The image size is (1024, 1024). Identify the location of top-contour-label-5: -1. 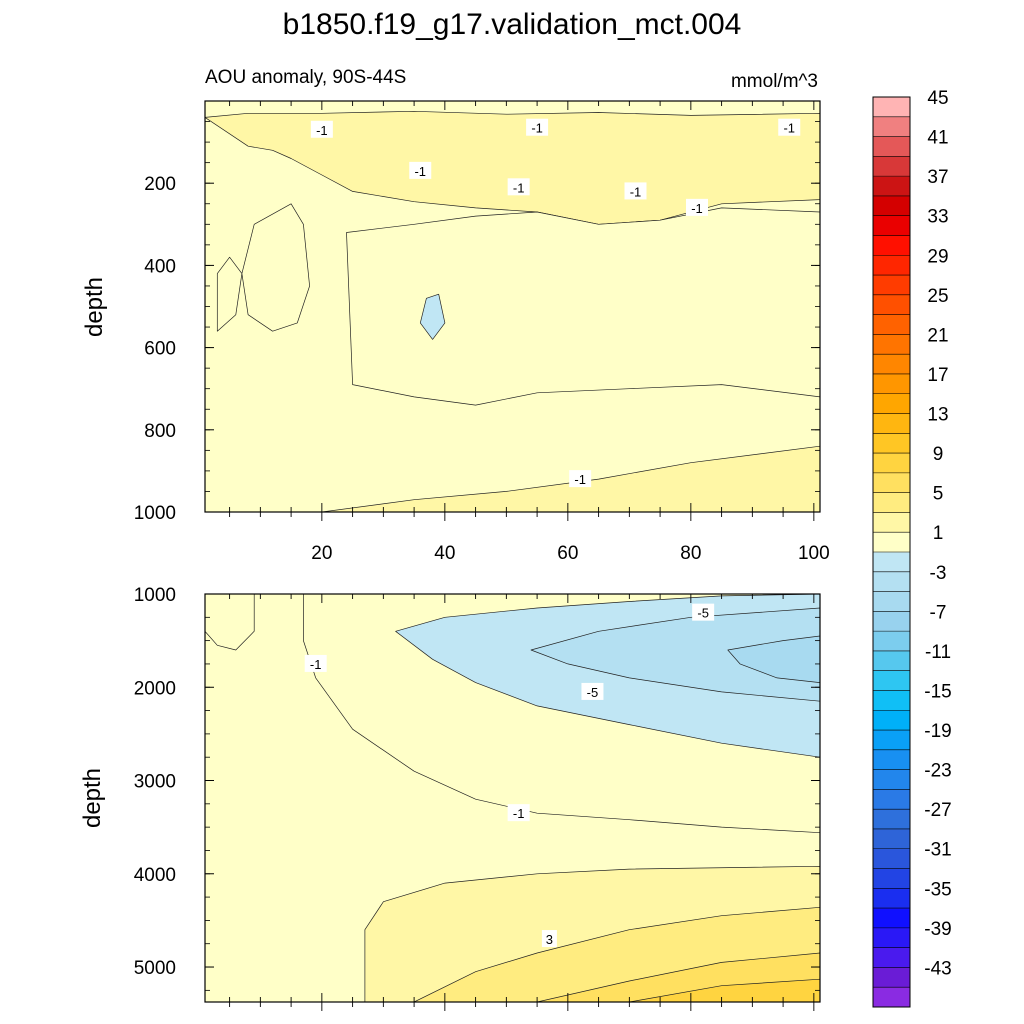
(636, 191).